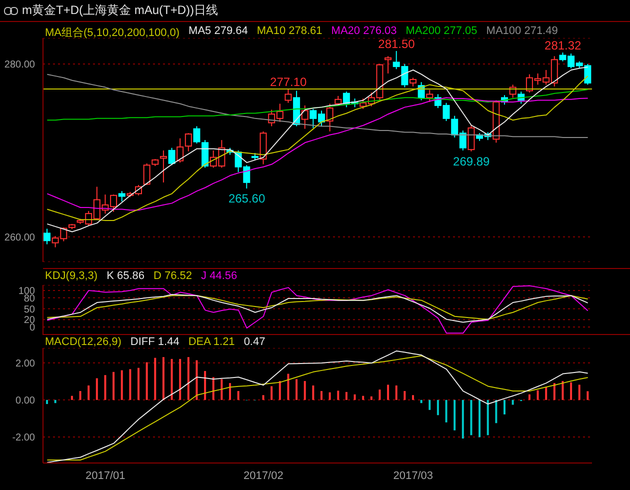  What do you see at coordinates (264, 476) in the screenshot?
I see `x-tick-label: 2017/02` at bounding box center [264, 476].